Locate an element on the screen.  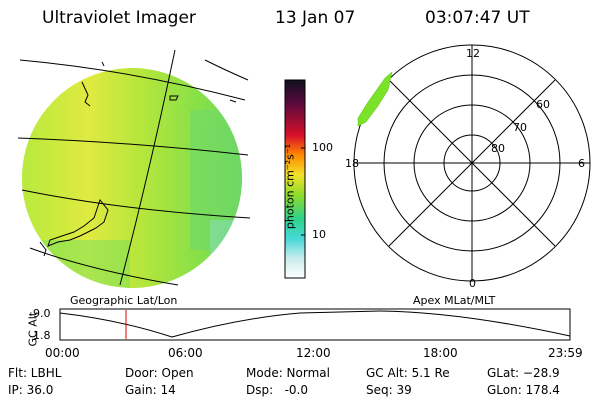
altitude-ytick-high: 9.0 is located at coordinates (42, 313).